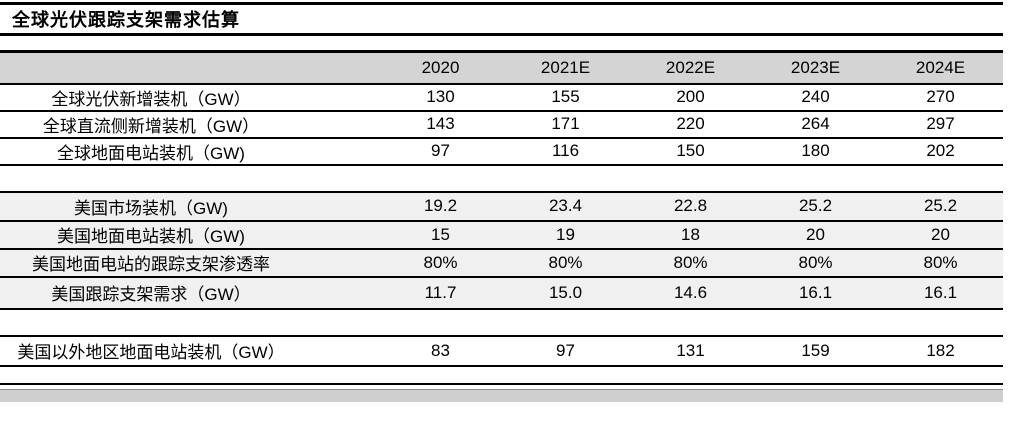 This screenshot has height=425, width=1009. Describe the element at coordinates (690, 123) in the screenshot. I see `value-cell: 220` at that location.